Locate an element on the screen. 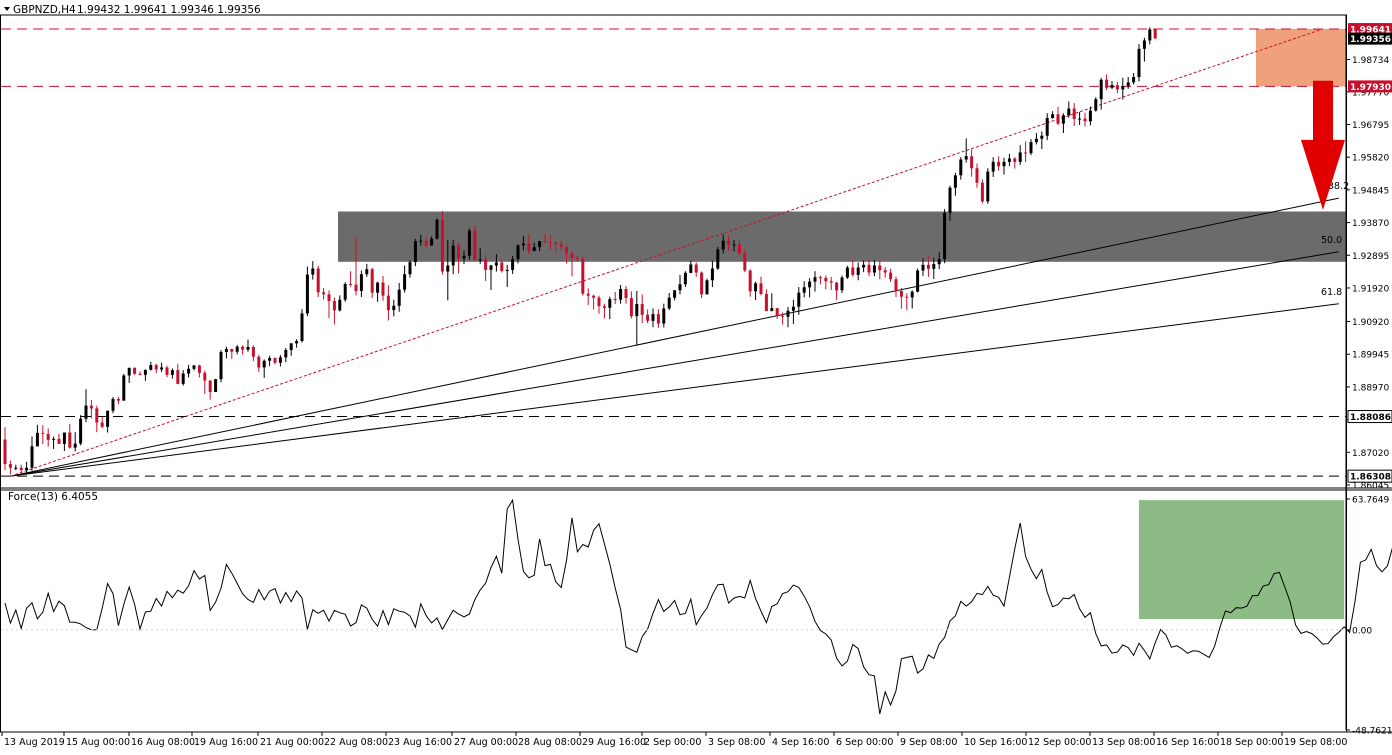 Image resolution: width=1392 pixels, height=755 pixels. time-tick-label: 18 Sep 00:00 is located at coordinates (1251, 742).